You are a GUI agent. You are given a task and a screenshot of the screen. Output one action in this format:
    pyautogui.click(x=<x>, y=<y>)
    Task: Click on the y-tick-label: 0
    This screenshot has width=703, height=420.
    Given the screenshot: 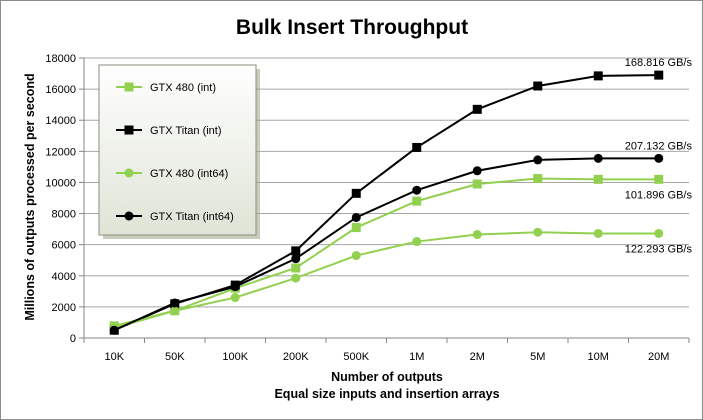 What is the action you would take?
    pyautogui.click(x=73, y=339)
    